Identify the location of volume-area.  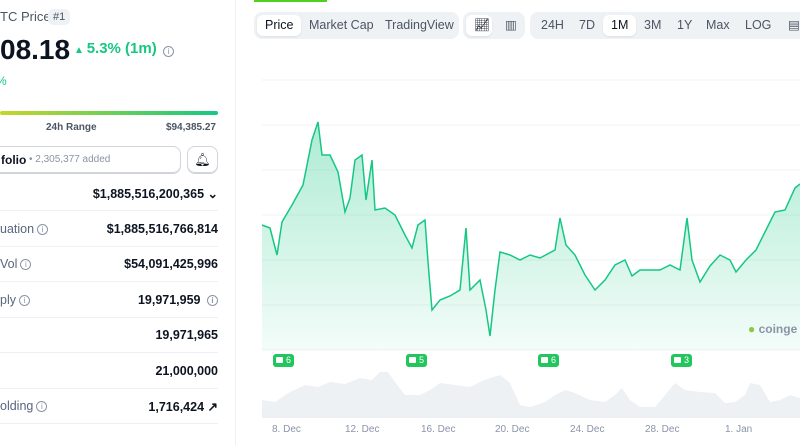
(531, 395).